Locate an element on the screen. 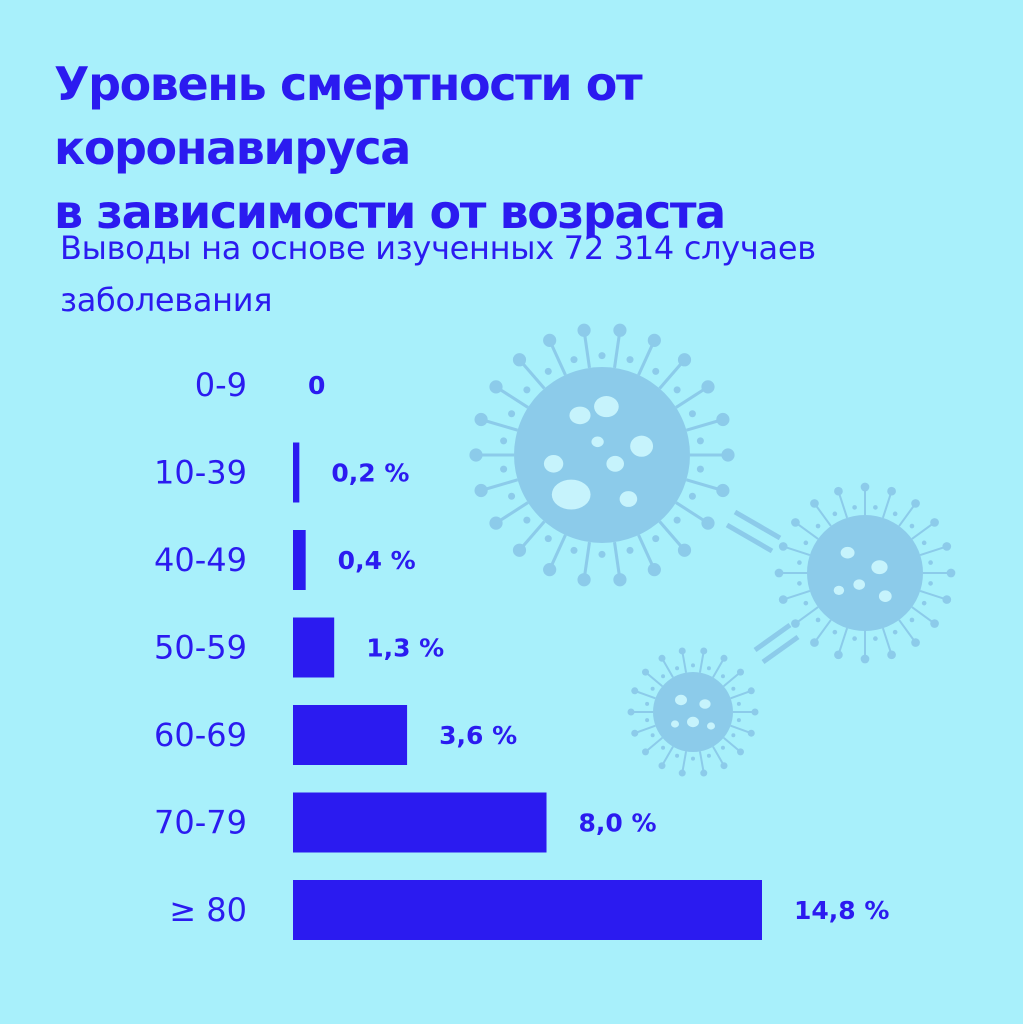  value-label: 3,6 % is located at coordinates (478, 735).